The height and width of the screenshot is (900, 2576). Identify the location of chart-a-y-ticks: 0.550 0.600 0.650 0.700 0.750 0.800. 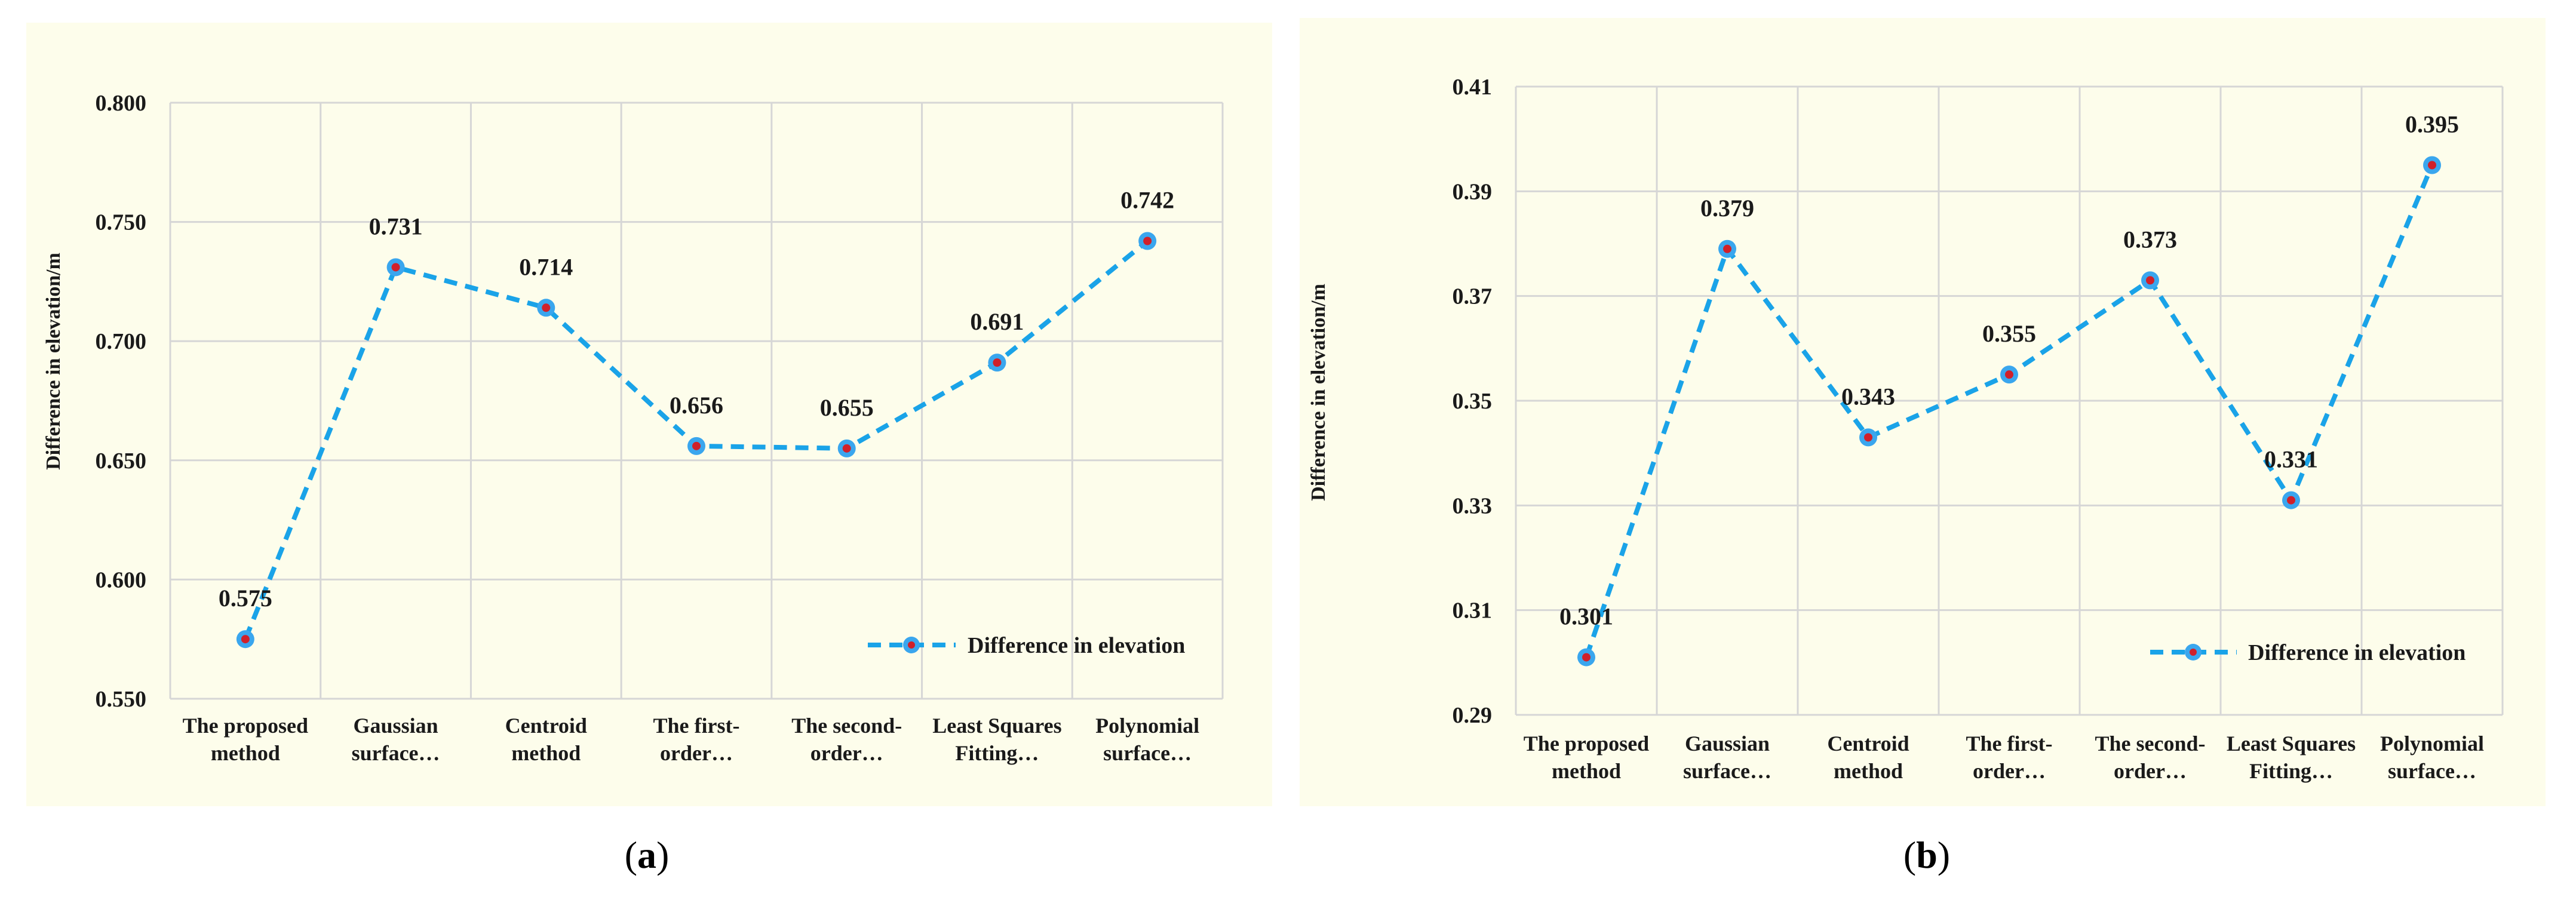
(121, 401).